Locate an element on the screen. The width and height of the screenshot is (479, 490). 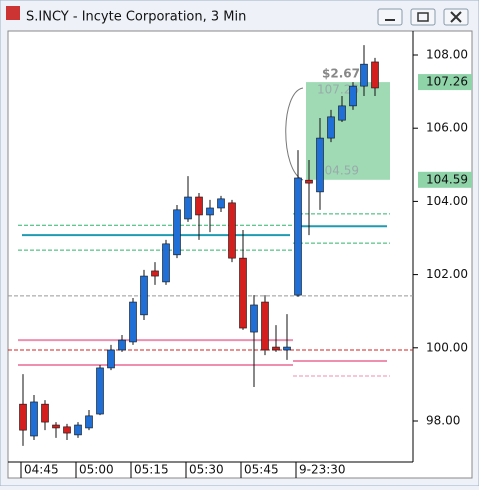
window-title: S.INCY - Incyte Corporation, 3 Min is located at coordinates (136, 17).